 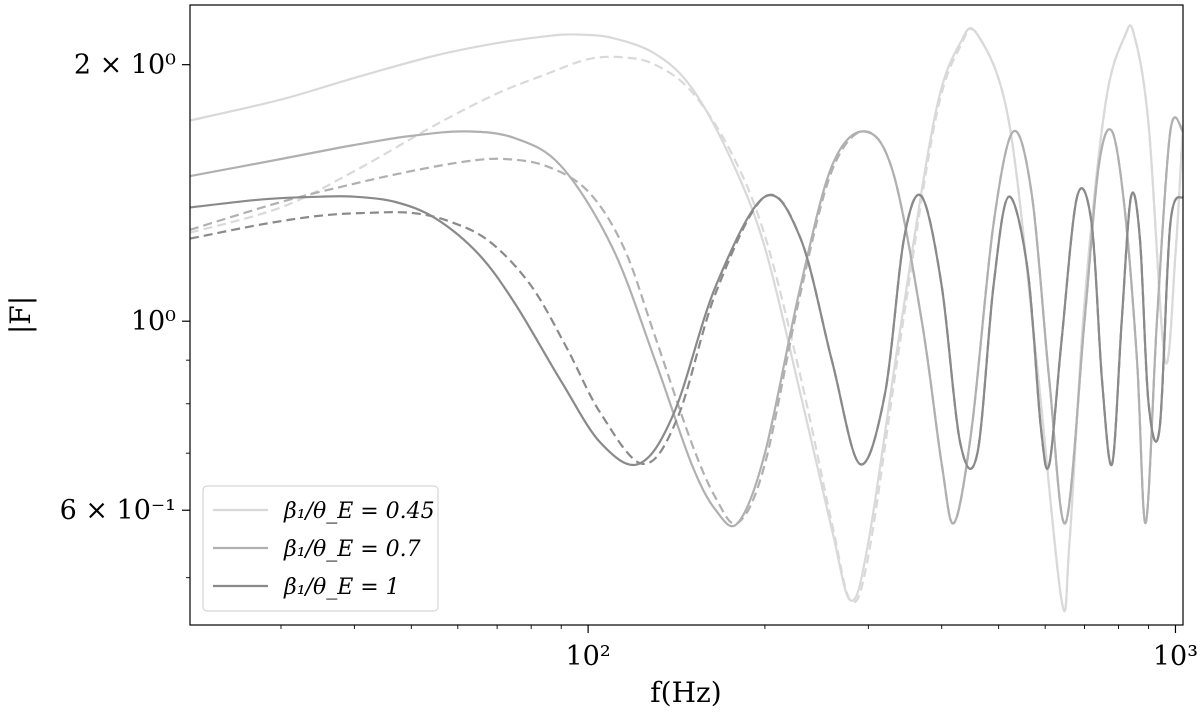 I want to click on y-tick-label: 2 × 10⁰, so click(x=125, y=65).